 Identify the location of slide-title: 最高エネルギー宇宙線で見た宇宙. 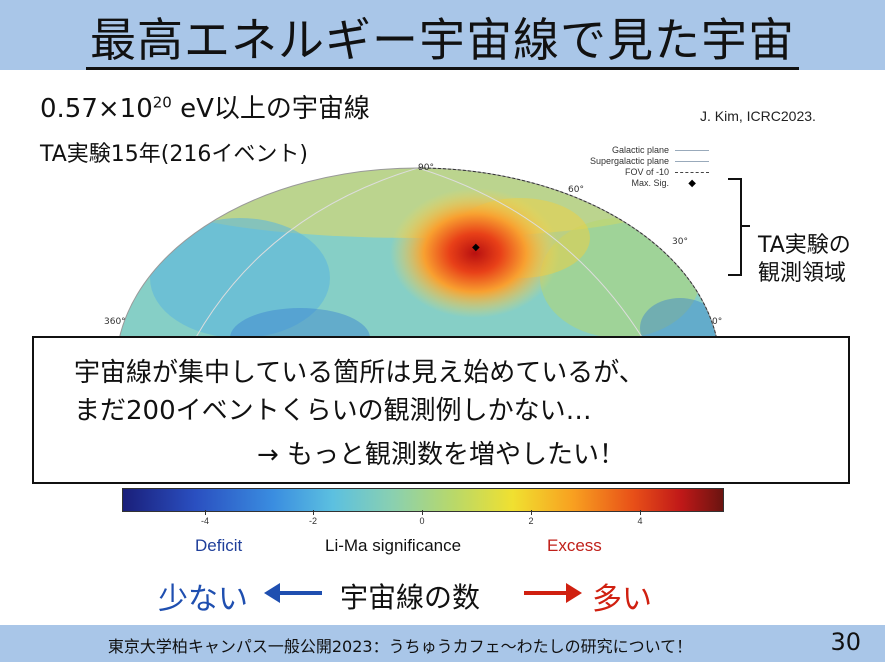
(442, 37).